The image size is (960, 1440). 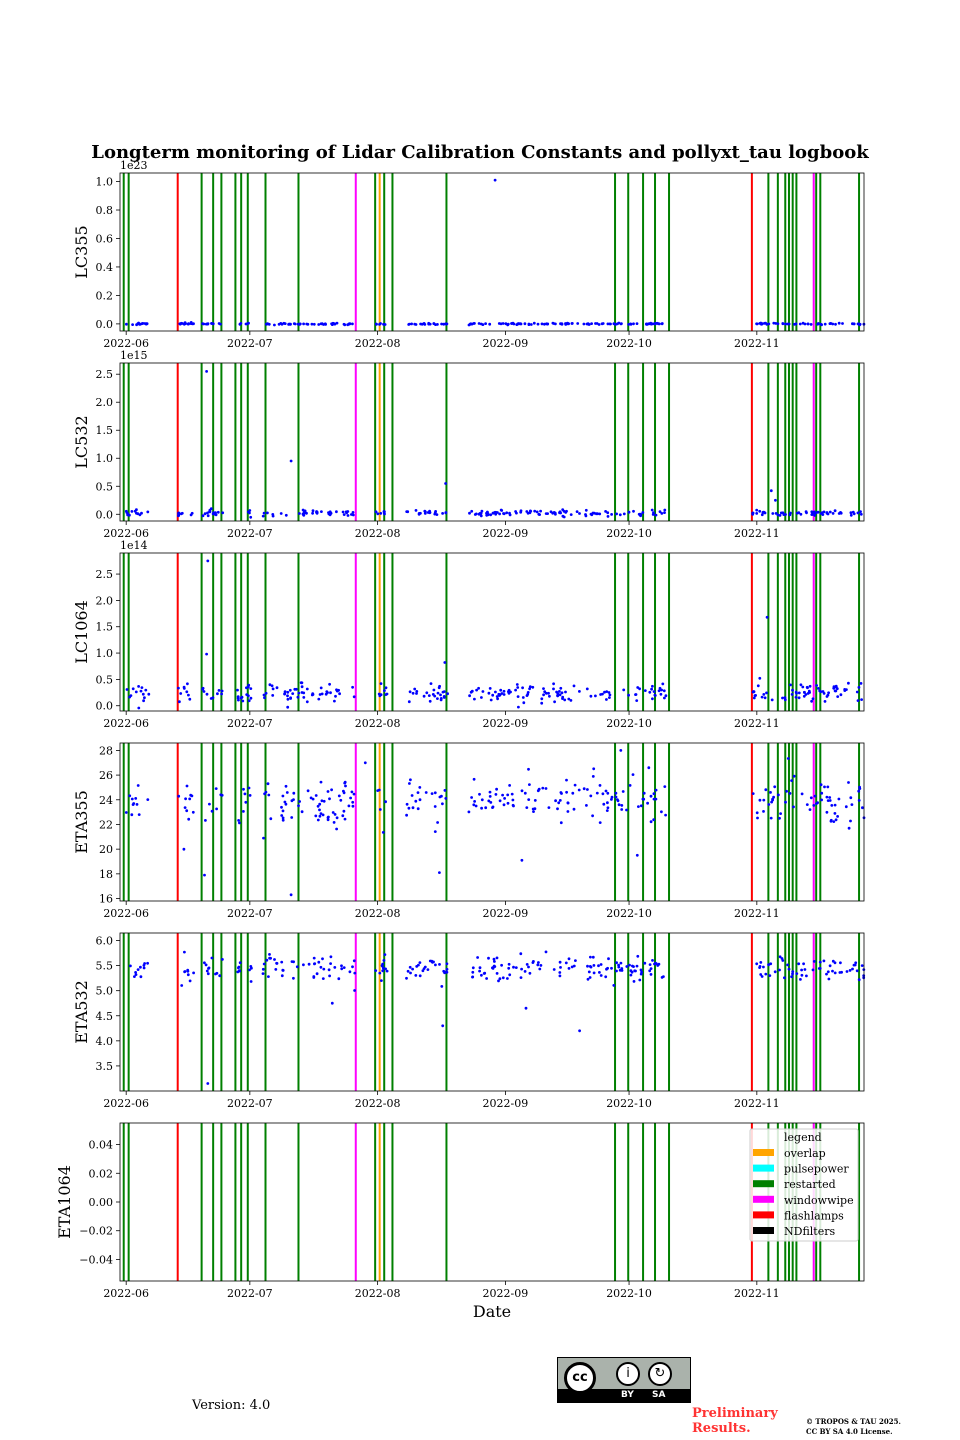 I want to click on y-axis-label: ETA532, so click(x=81, y=1012).